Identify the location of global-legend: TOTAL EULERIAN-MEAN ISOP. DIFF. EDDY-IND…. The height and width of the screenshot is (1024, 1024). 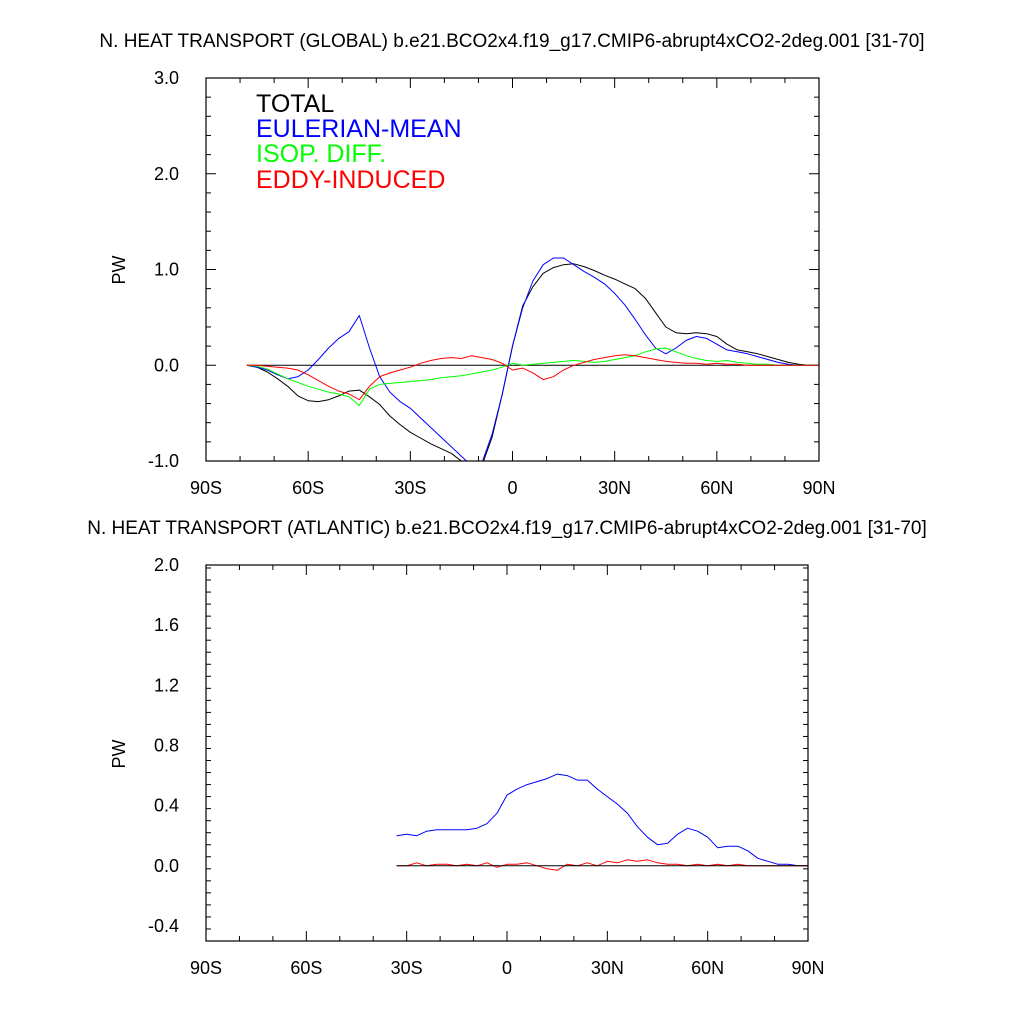
(359, 142).